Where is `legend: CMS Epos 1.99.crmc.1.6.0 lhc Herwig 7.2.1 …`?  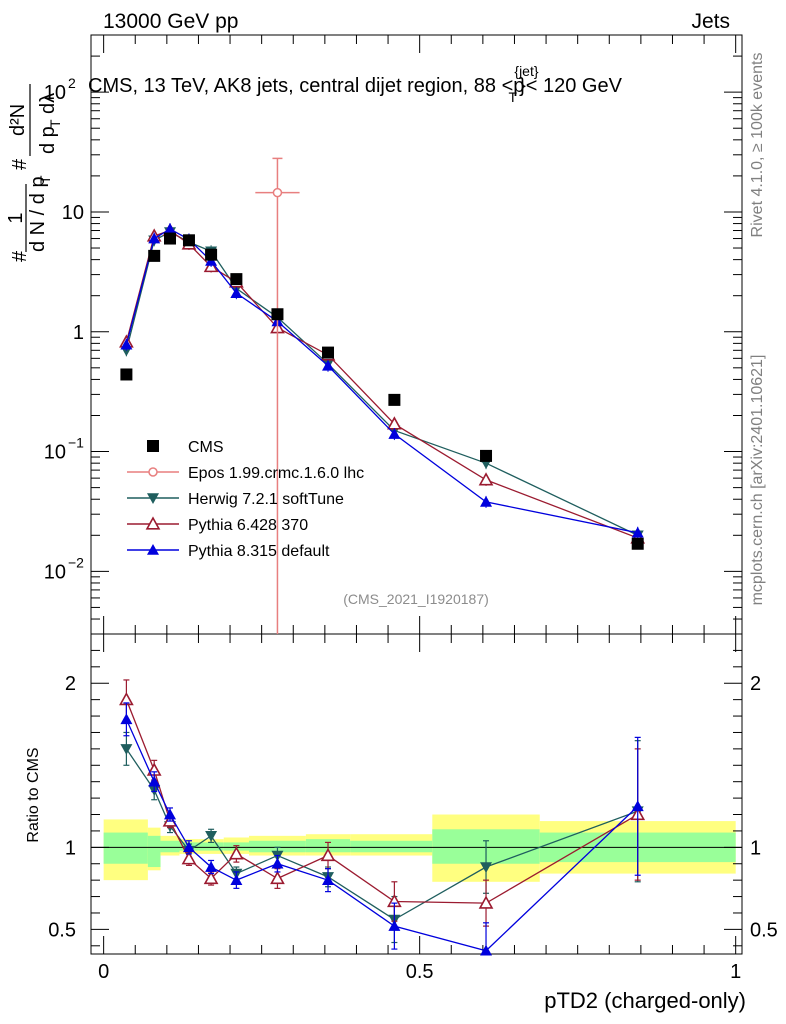 legend: CMS Epos 1.99.crmc.1.6.0 lhc Herwig 7.2.1 … is located at coordinates (245, 499).